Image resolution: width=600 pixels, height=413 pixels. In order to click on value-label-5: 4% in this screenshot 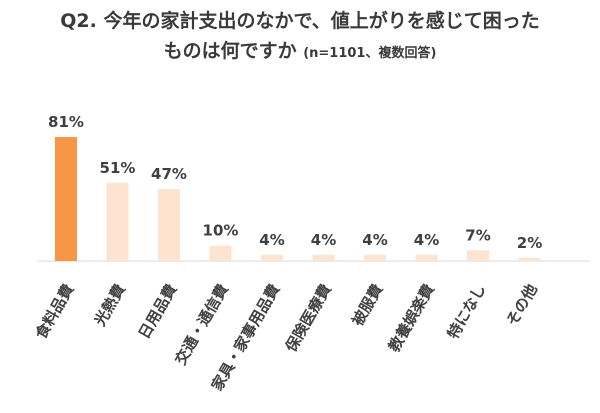, I will do `click(323, 240)`.